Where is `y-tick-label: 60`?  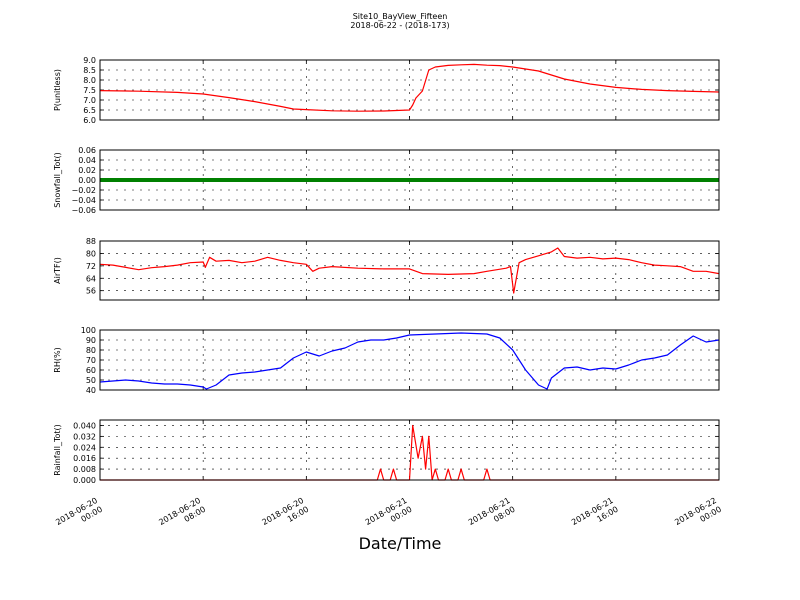
y-tick-label: 60 is located at coordinates (91, 370).